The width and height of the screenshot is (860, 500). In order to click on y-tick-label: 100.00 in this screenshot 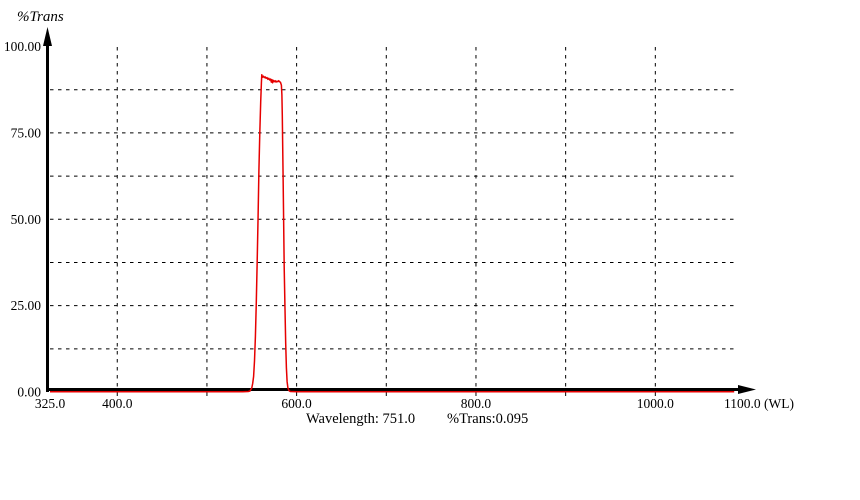, I will do `click(22, 46)`.